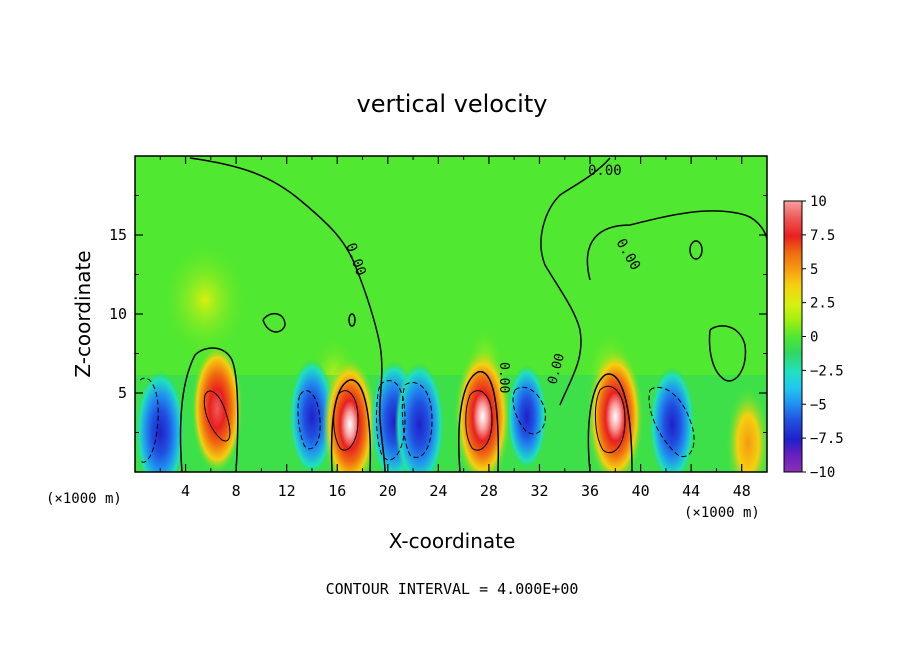 The width and height of the screenshot is (904, 654). Describe the element at coordinates (641, 491) in the screenshot. I see `x-tick-label: 40` at that location.